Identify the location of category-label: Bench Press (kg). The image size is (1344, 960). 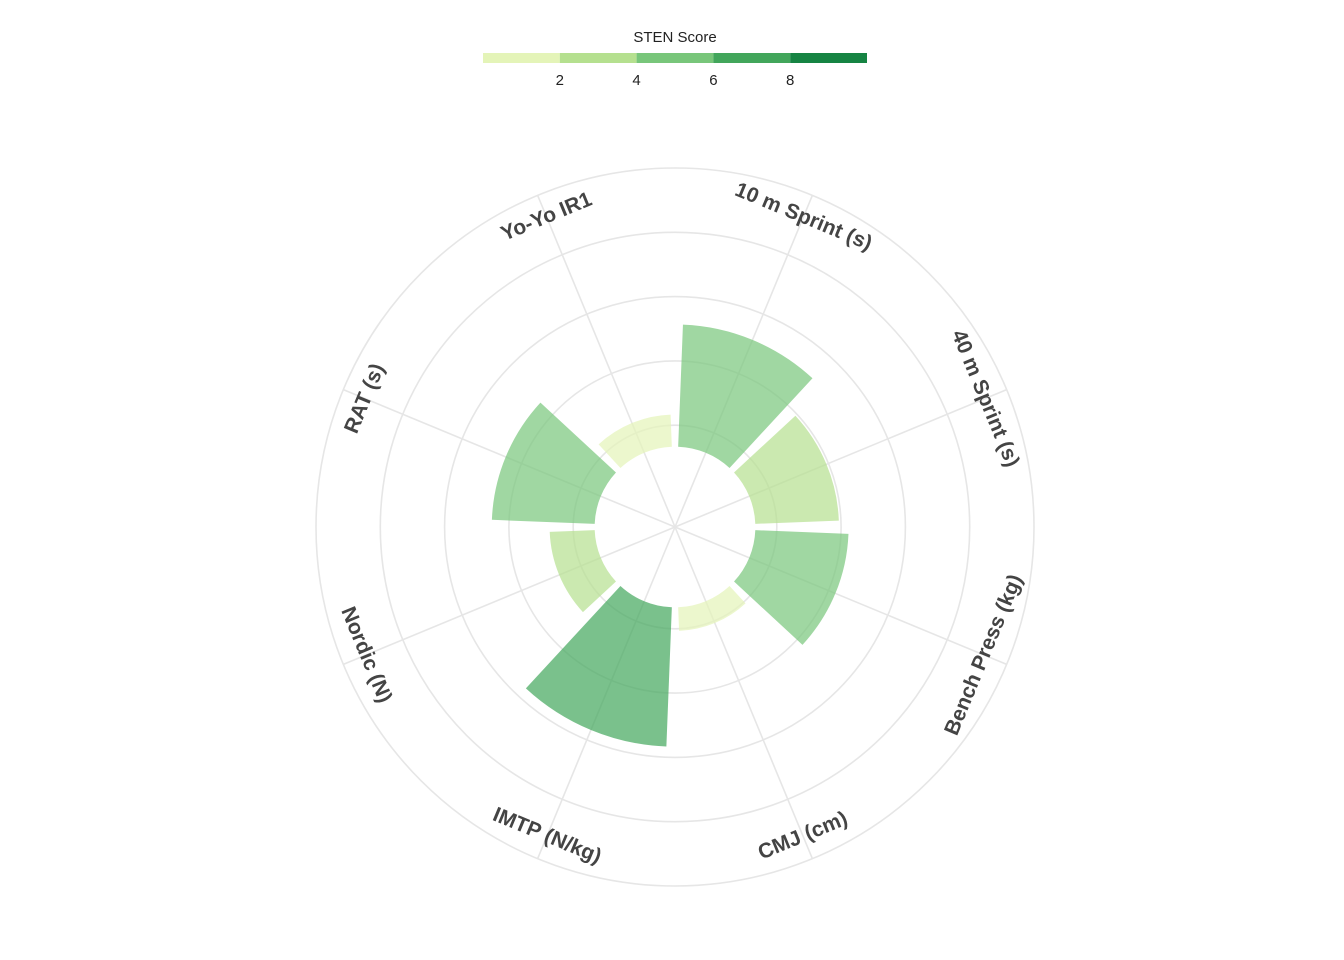
(983, 654).